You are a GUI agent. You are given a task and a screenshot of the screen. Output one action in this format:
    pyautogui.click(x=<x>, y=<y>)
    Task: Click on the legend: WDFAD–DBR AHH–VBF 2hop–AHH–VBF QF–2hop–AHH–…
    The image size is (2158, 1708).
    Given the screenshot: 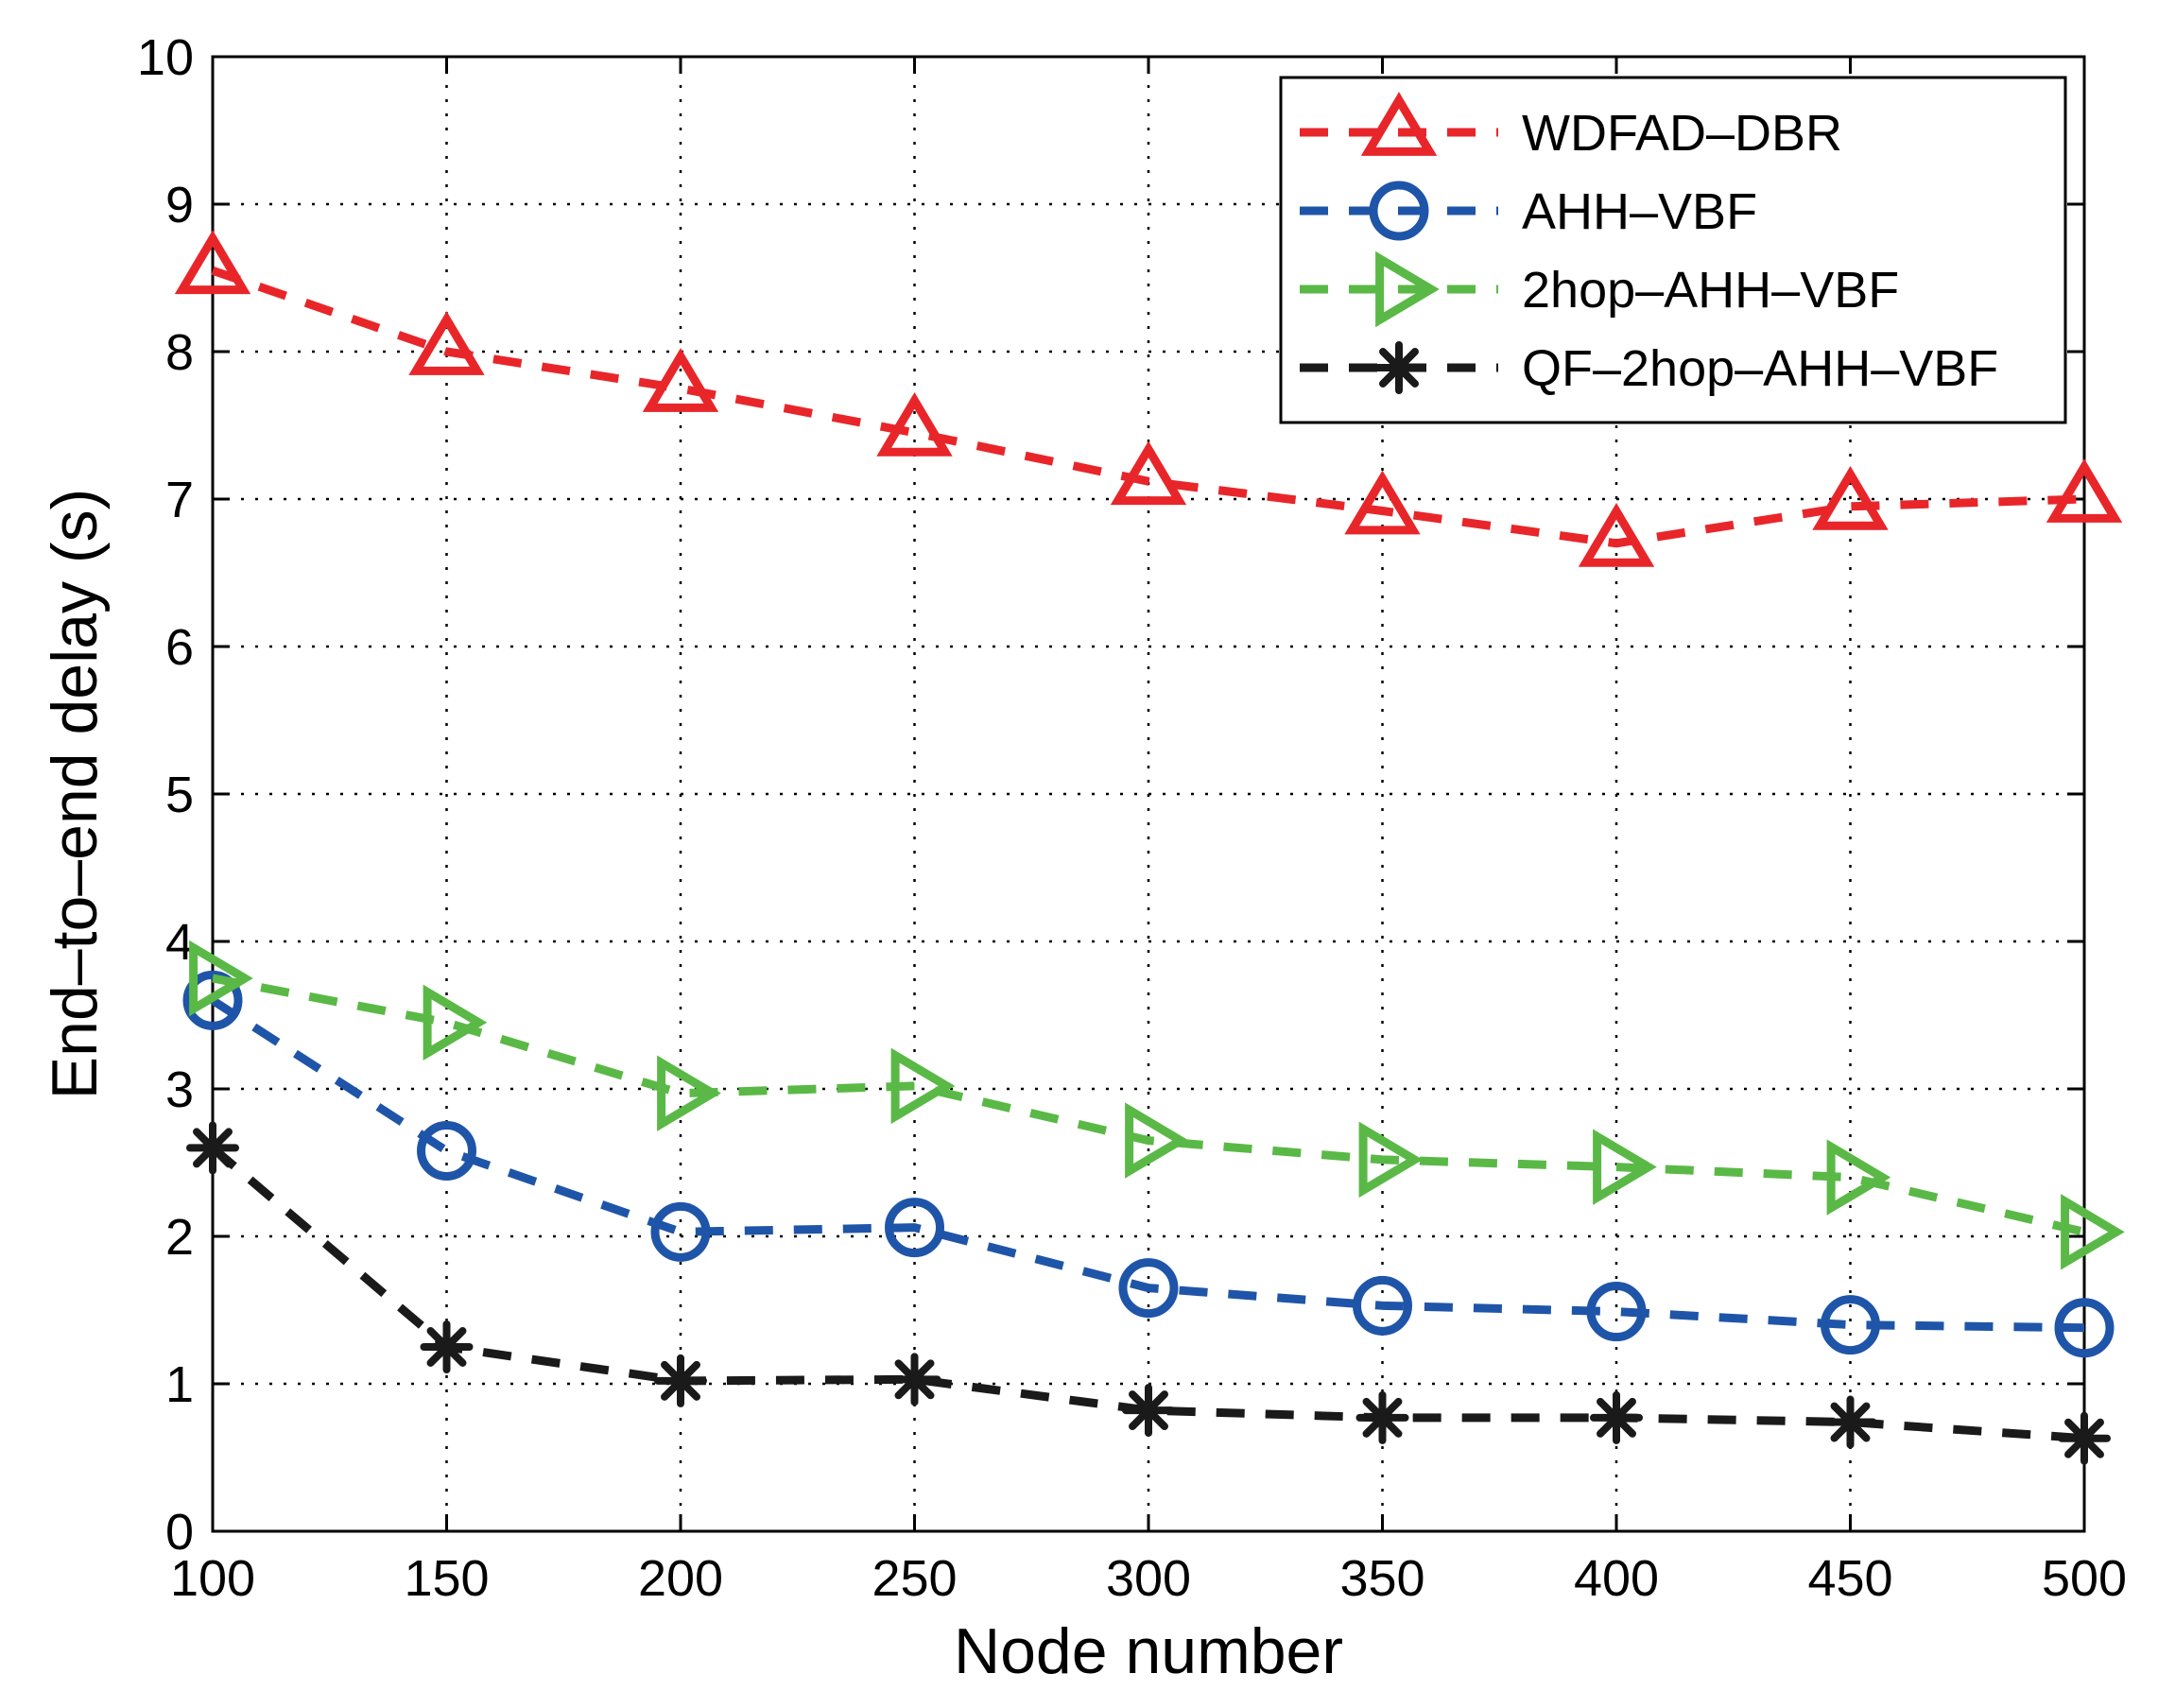 What is the action you would take?
    pyautogui.click(x=1673, y=250)
    